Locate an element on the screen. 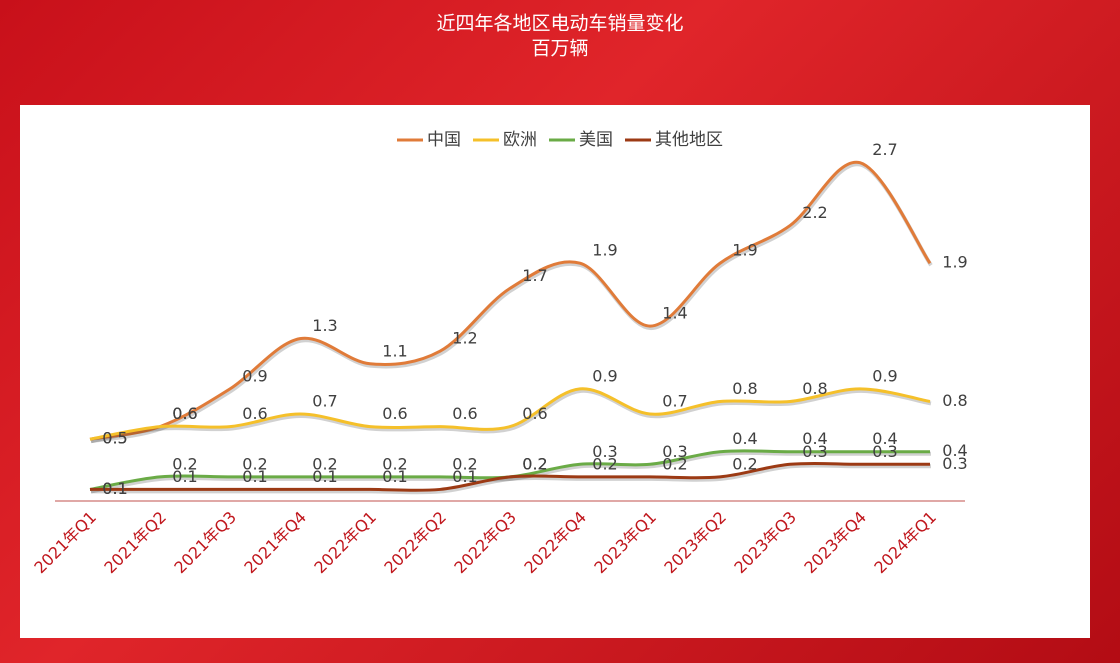 The height and width of the screenshot is (663, 1120). data-label: 2.7 is located at coordinates (884, 149).